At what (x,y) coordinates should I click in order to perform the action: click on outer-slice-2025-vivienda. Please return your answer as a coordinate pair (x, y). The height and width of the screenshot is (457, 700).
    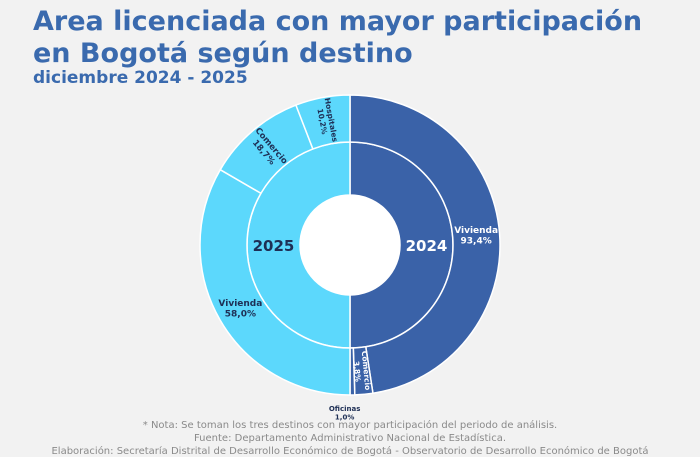
    Looking at the image, I should click on (275, 282).